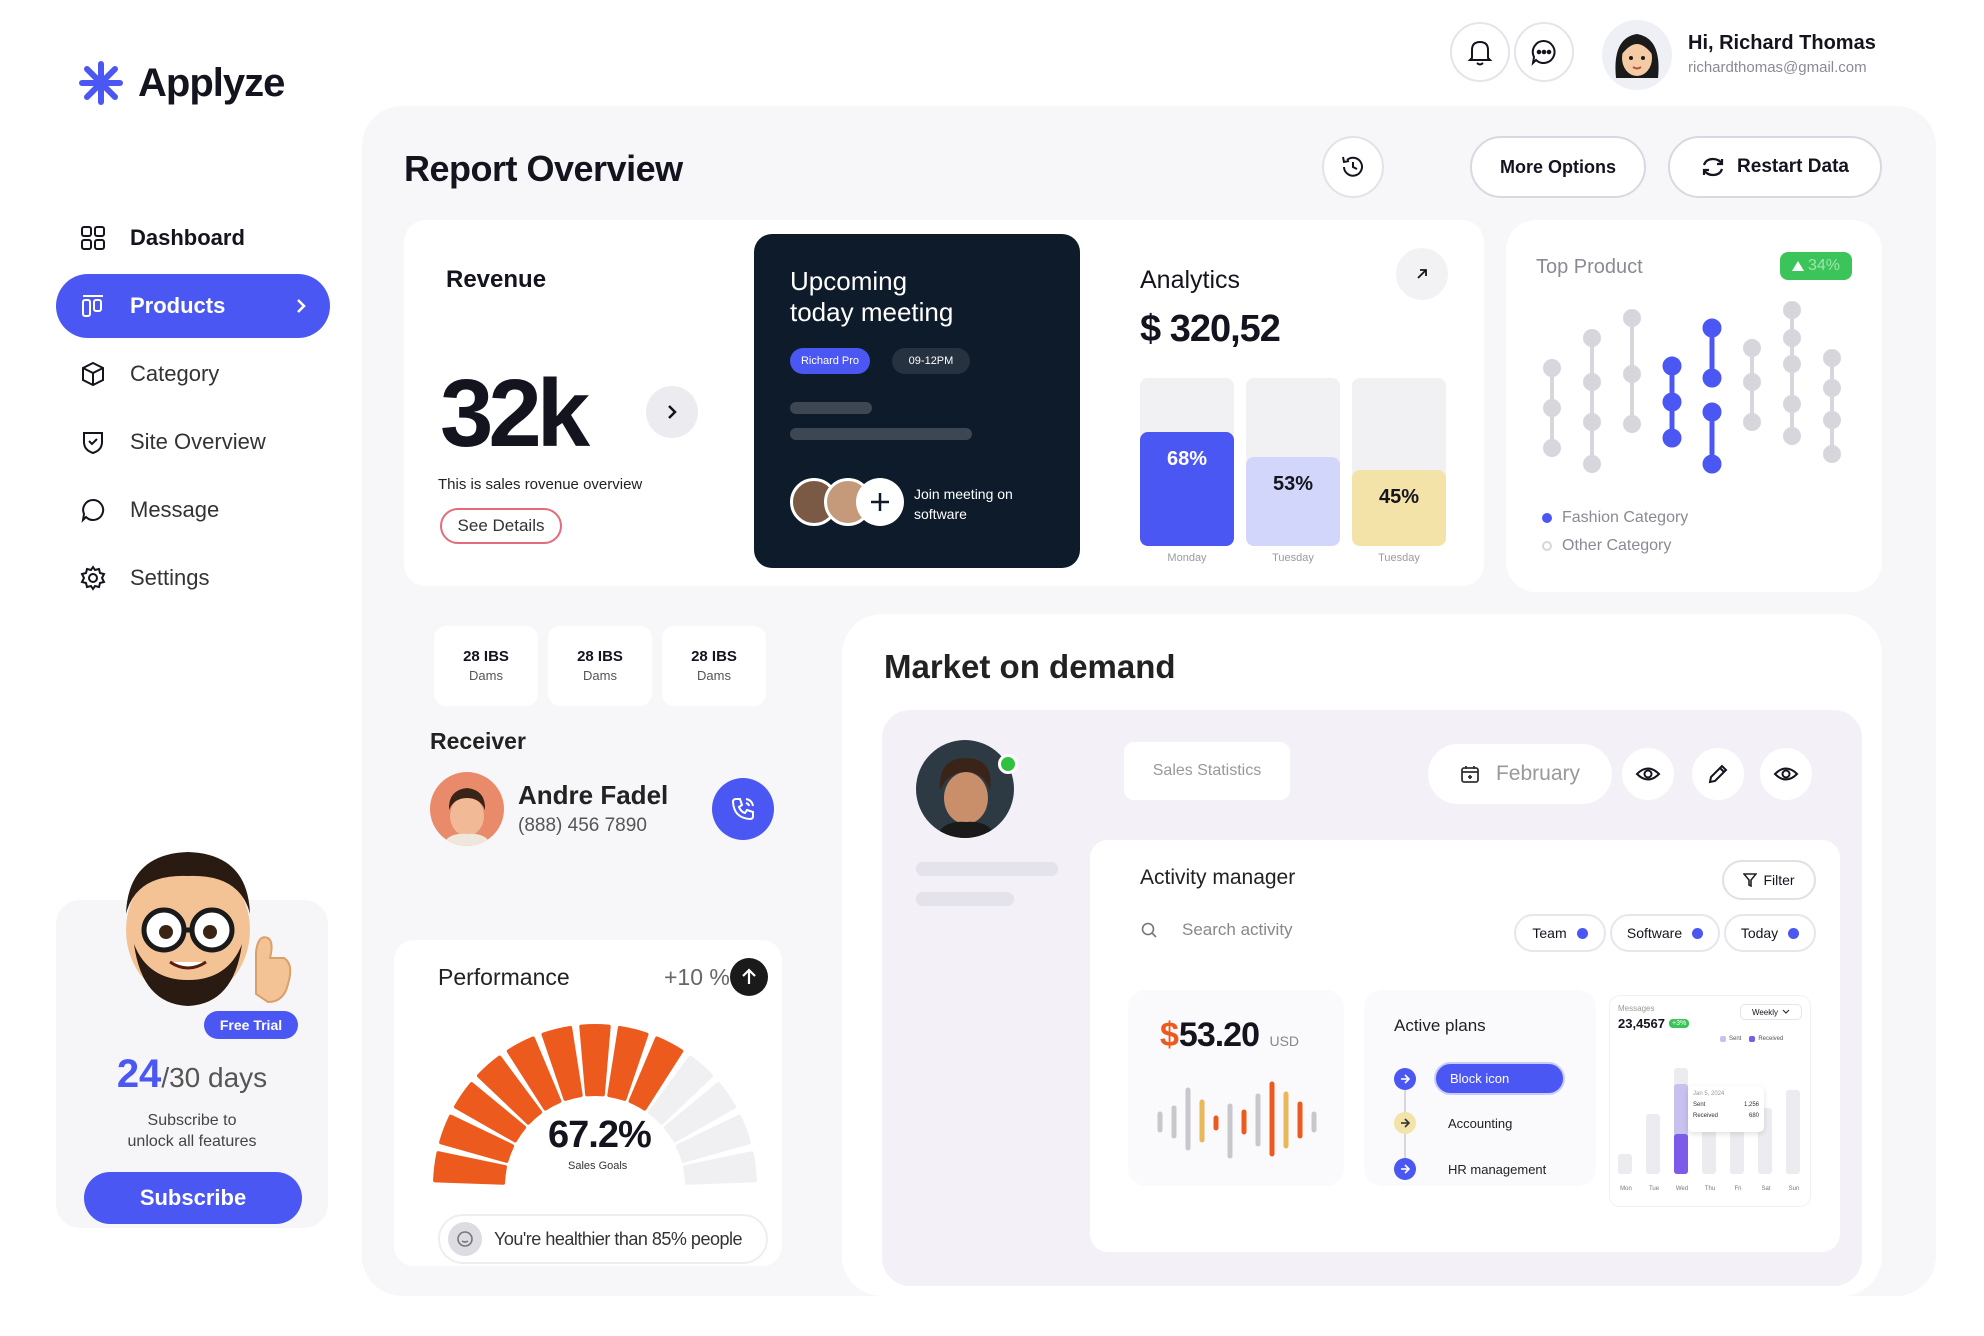 This screenshot has height=1336, width=1984. I want to click on trial-days-total: /30 days, so click(214, 1077).